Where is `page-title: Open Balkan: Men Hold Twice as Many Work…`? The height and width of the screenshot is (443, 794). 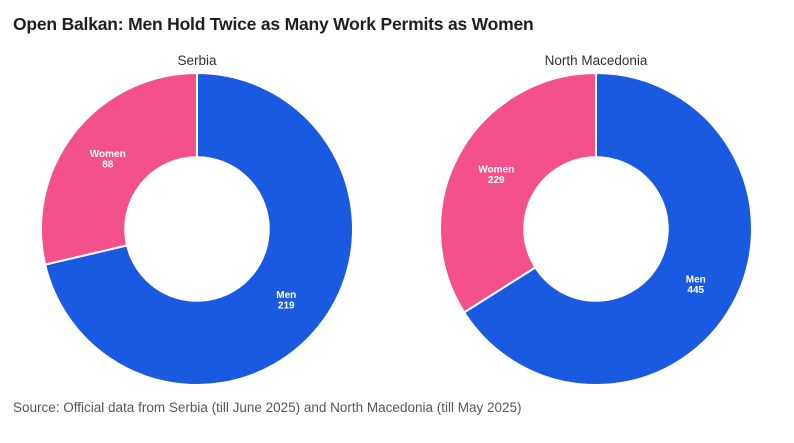 page-title: Open Balkan: Men Hold Twice as Many Work… is located at coordinates (273, 24).